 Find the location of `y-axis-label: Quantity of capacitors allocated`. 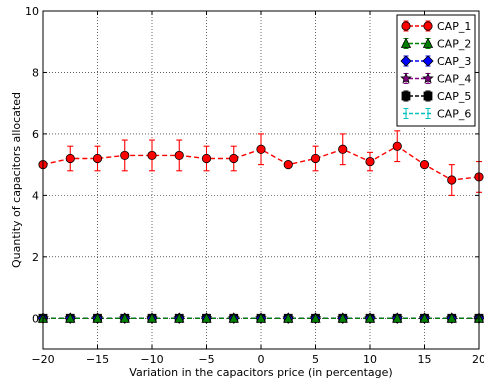

y-axis-label: Quantity of capacitors allocated is located at coordinates (16, 180).